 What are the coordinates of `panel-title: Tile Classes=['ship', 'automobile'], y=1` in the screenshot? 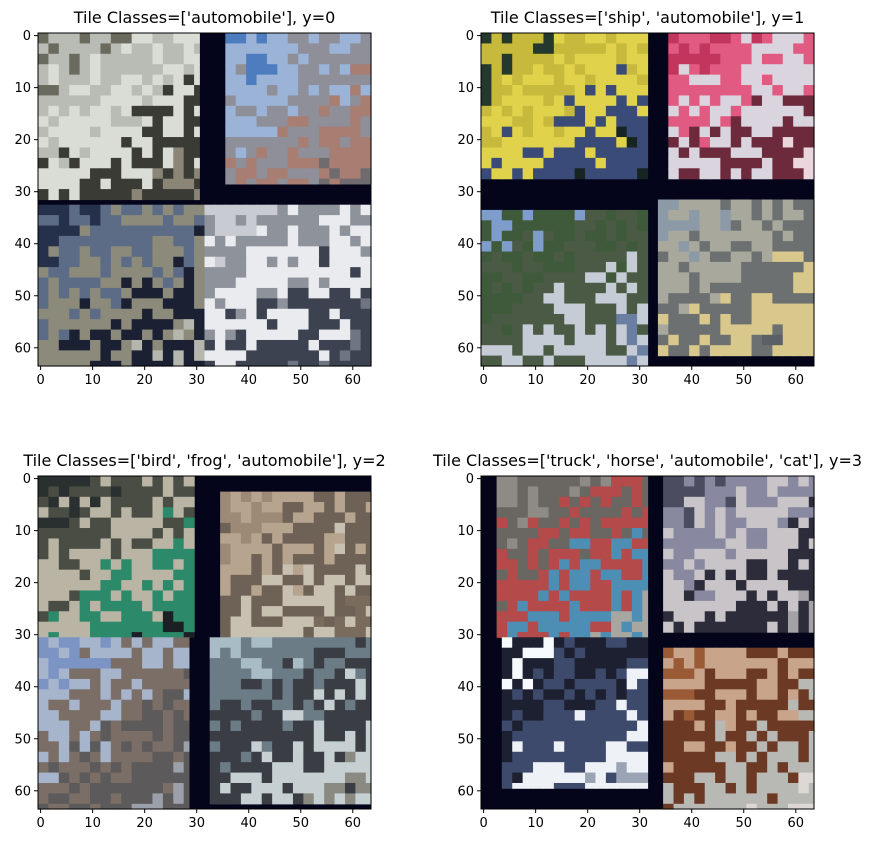 It's located at (647, 17).